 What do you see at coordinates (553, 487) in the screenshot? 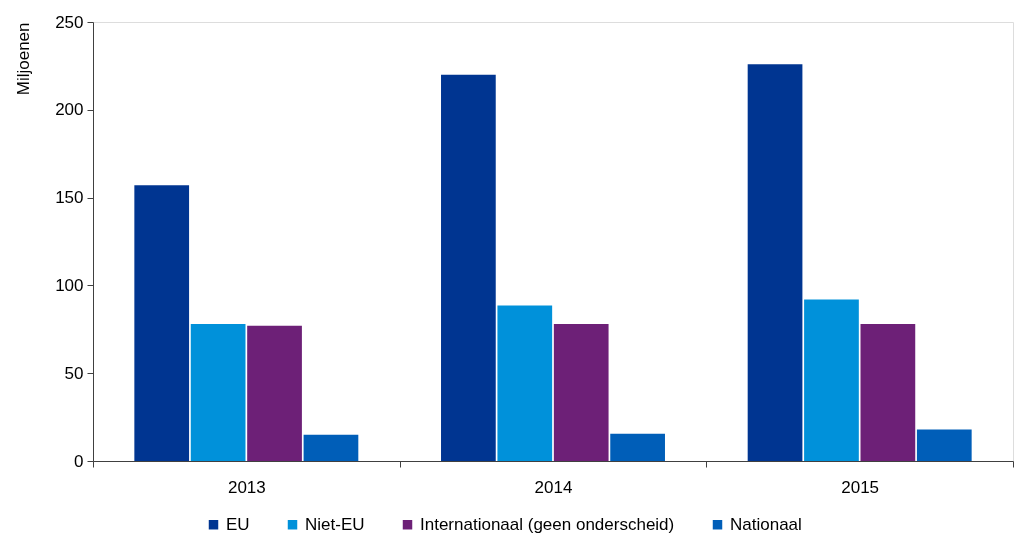
I see `x-tick-label: 2014` at bounding box center [553, 487].